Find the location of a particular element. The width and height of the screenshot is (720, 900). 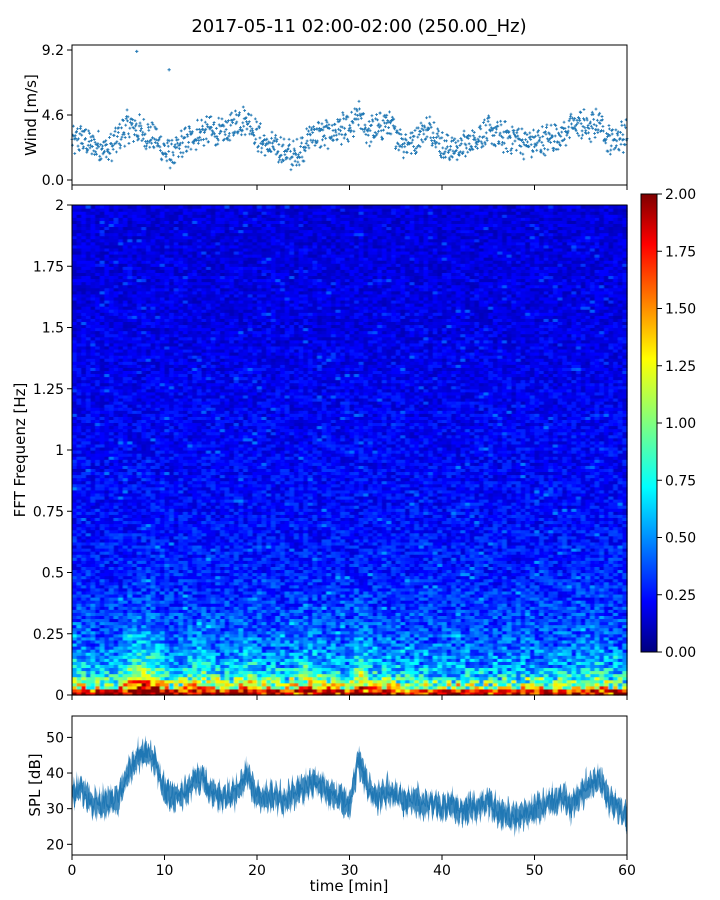

wind-y-ticks: 0.0 4.6 9.2 is located at coordinates (57, 116).